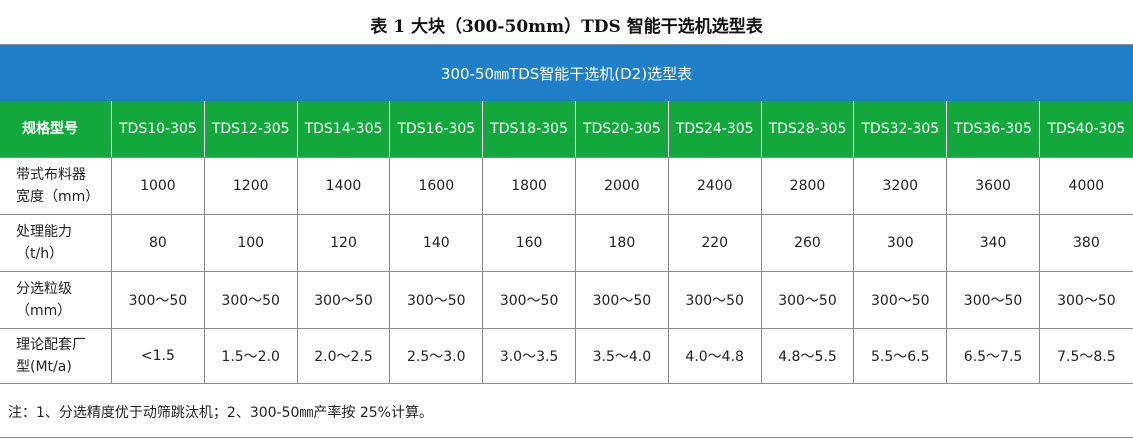 The image size is (1133, 447). Describe the element at coordinates (901, 186) in the screenshot. I see `table-cell: 3200` at that location.